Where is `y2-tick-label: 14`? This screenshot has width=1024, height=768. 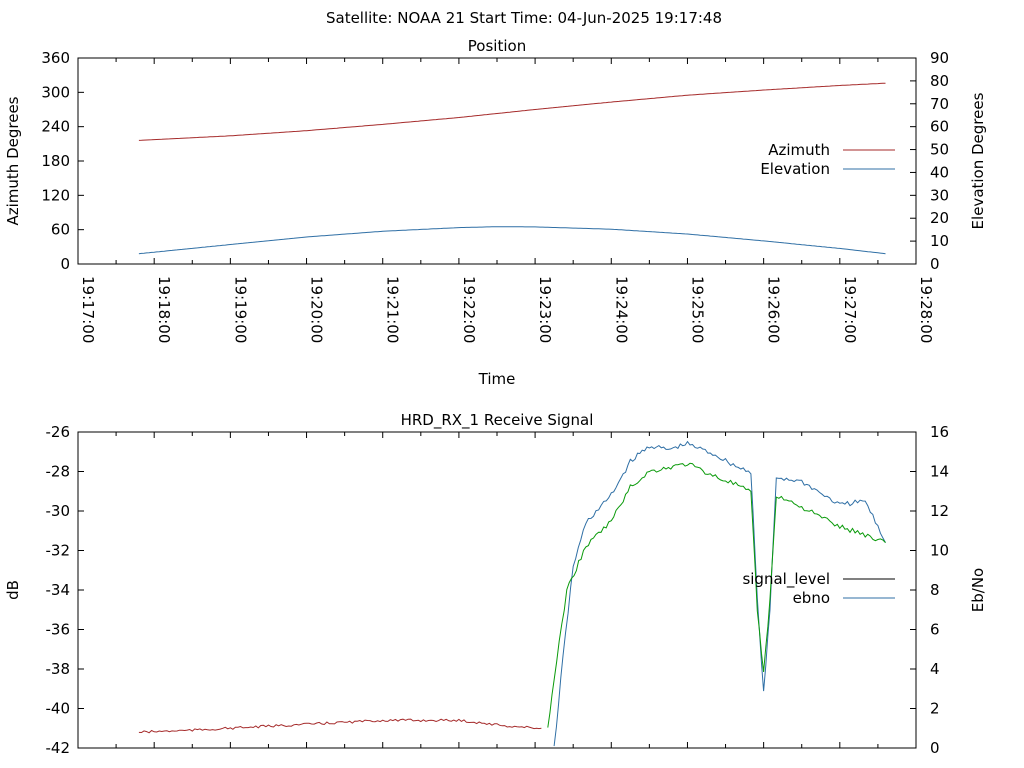 y2-tick-label: 14 is located at coordinates (939, 472).